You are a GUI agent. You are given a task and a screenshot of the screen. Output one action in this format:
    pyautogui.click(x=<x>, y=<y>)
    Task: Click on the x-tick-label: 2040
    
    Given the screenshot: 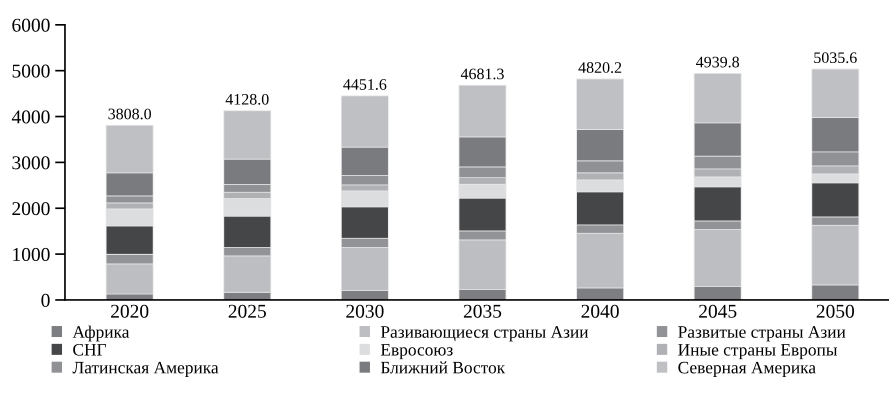 What is the action you would take?
    pyautogui.click(x=600, y=311)
    